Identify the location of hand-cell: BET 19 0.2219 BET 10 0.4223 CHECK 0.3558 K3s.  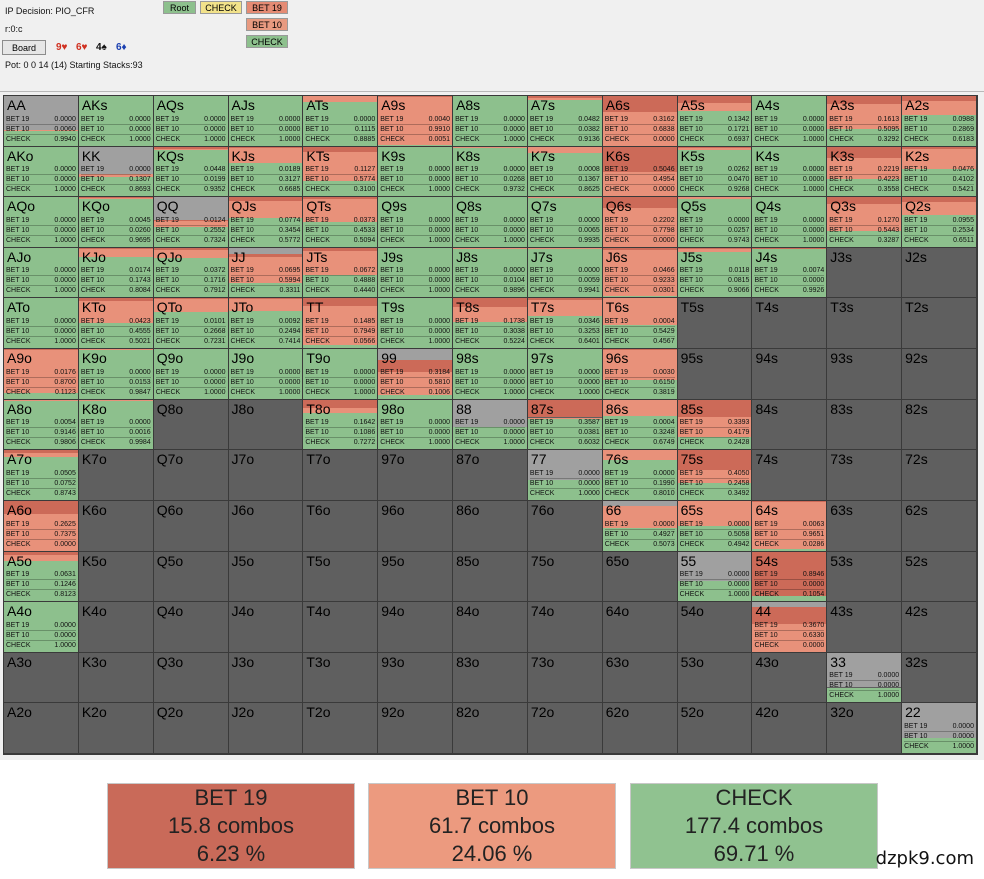
(865, 172).